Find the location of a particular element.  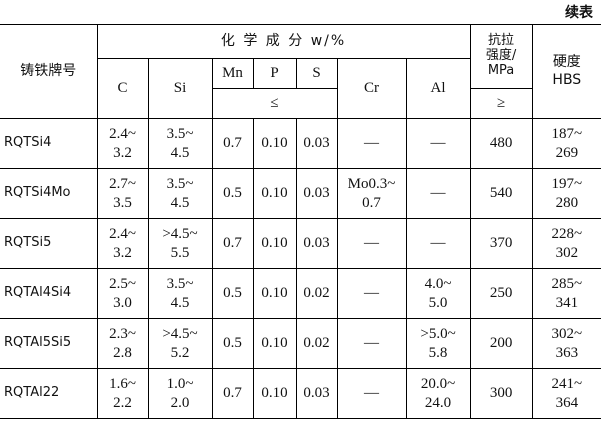

grade-cell: RQTAl4Si4 is located at coordinates (49, 293).